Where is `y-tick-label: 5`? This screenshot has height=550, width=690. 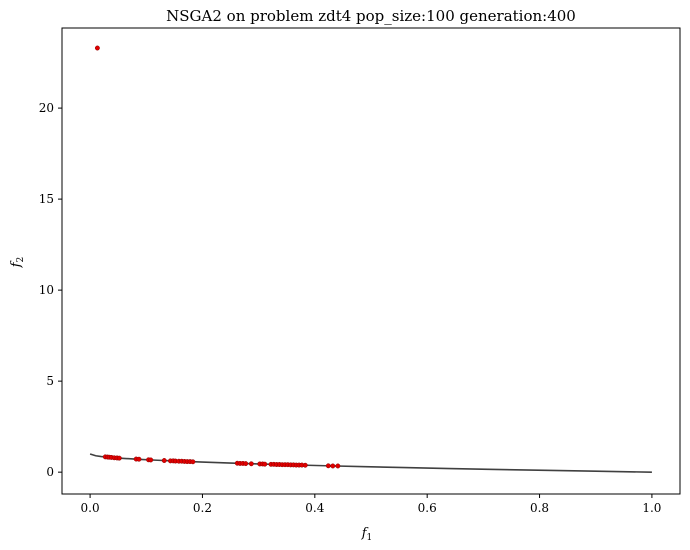
y-tick-label: 5 is located at coordinates (50, 381).